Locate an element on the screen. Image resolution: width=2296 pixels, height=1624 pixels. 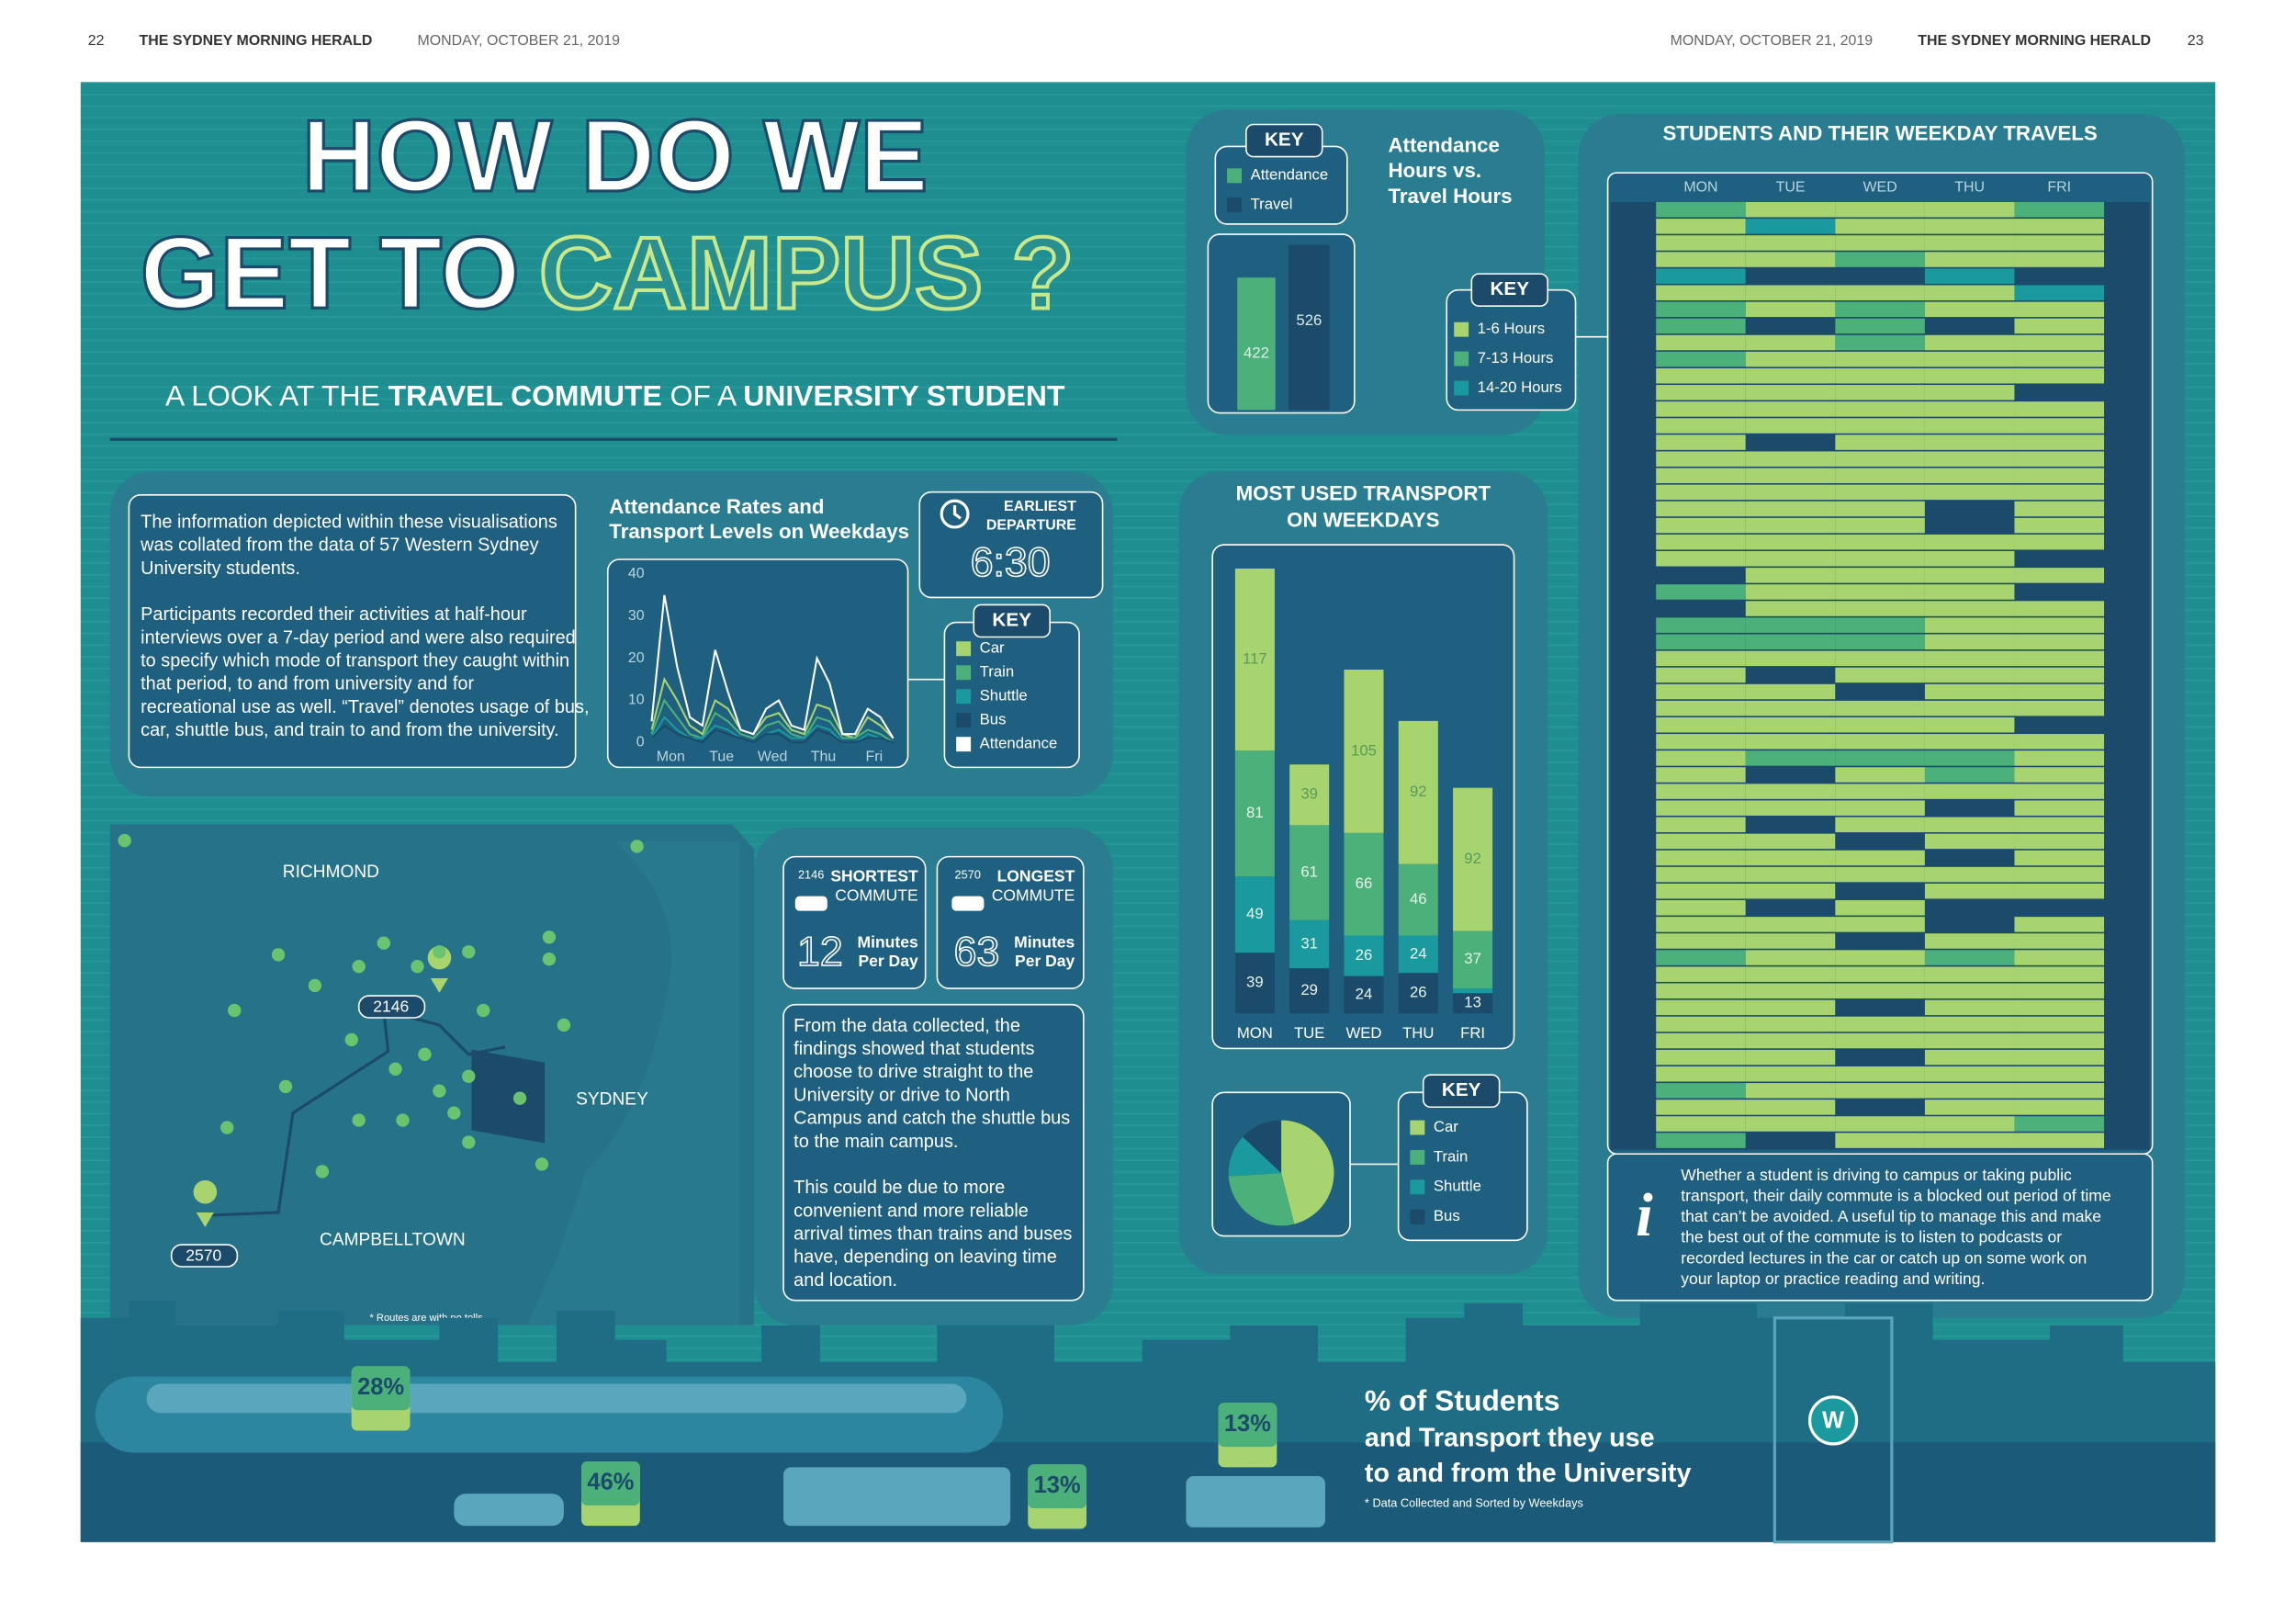
segment-label: 31 is located at coordinates (1309, 943).